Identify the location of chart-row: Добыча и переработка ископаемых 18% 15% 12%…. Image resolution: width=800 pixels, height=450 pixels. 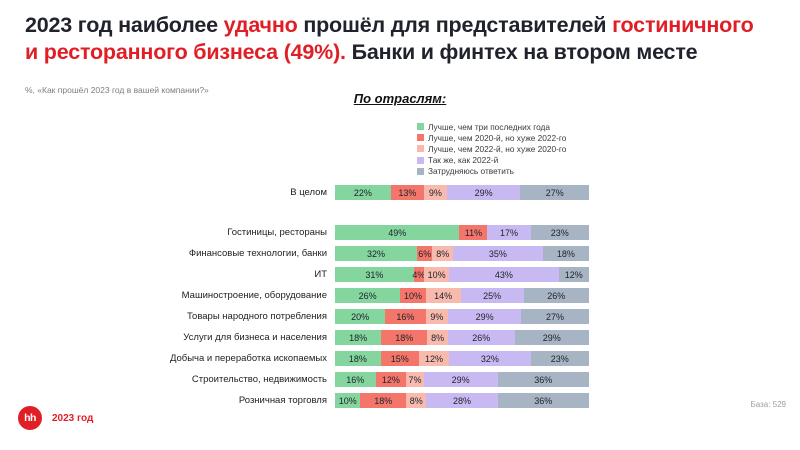
(300, 358).